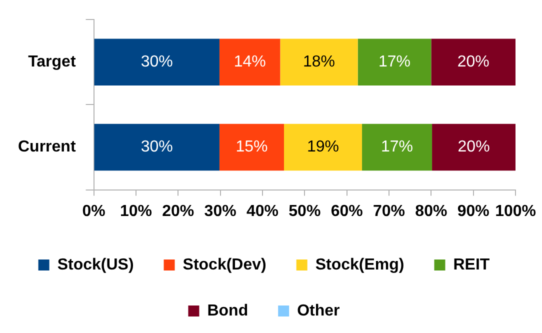 The height and width of the screenshot is (333, 542). I want to click on legend-label: Stock(US), so click(95, 265).